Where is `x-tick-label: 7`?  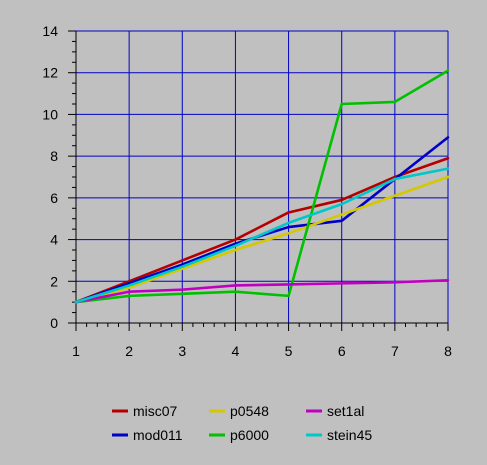 x-tick-label: 7 is located at coordinates (395, 351).